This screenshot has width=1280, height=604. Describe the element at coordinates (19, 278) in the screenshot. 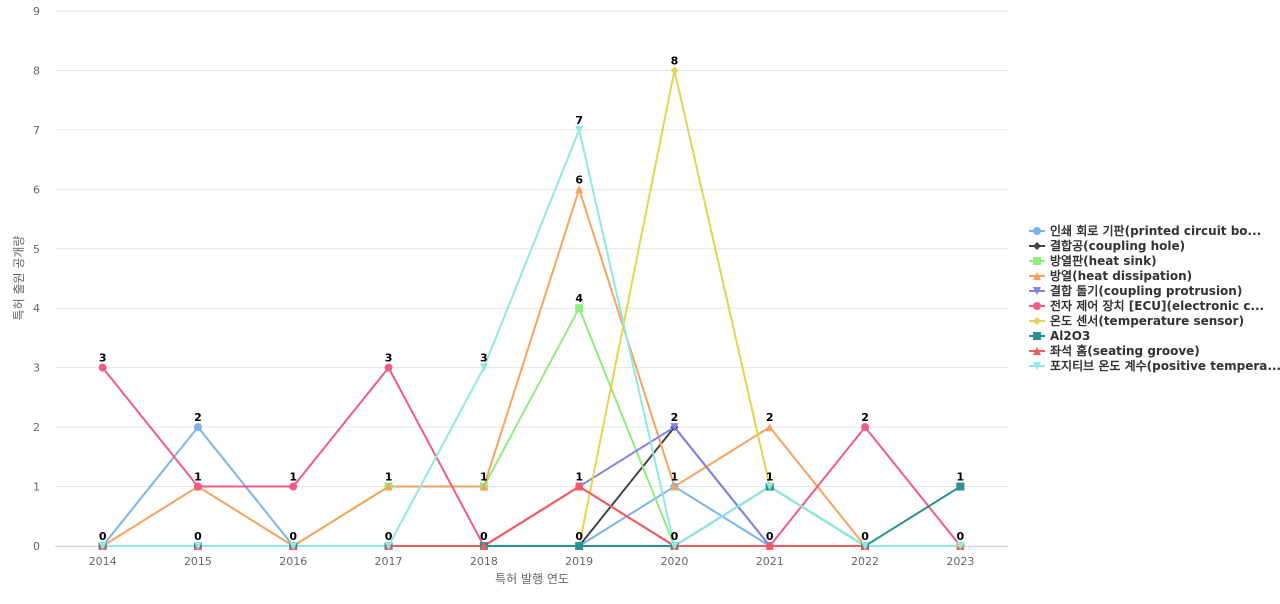

I see `y-axis-title: 특허 출원 공개량` at that location.